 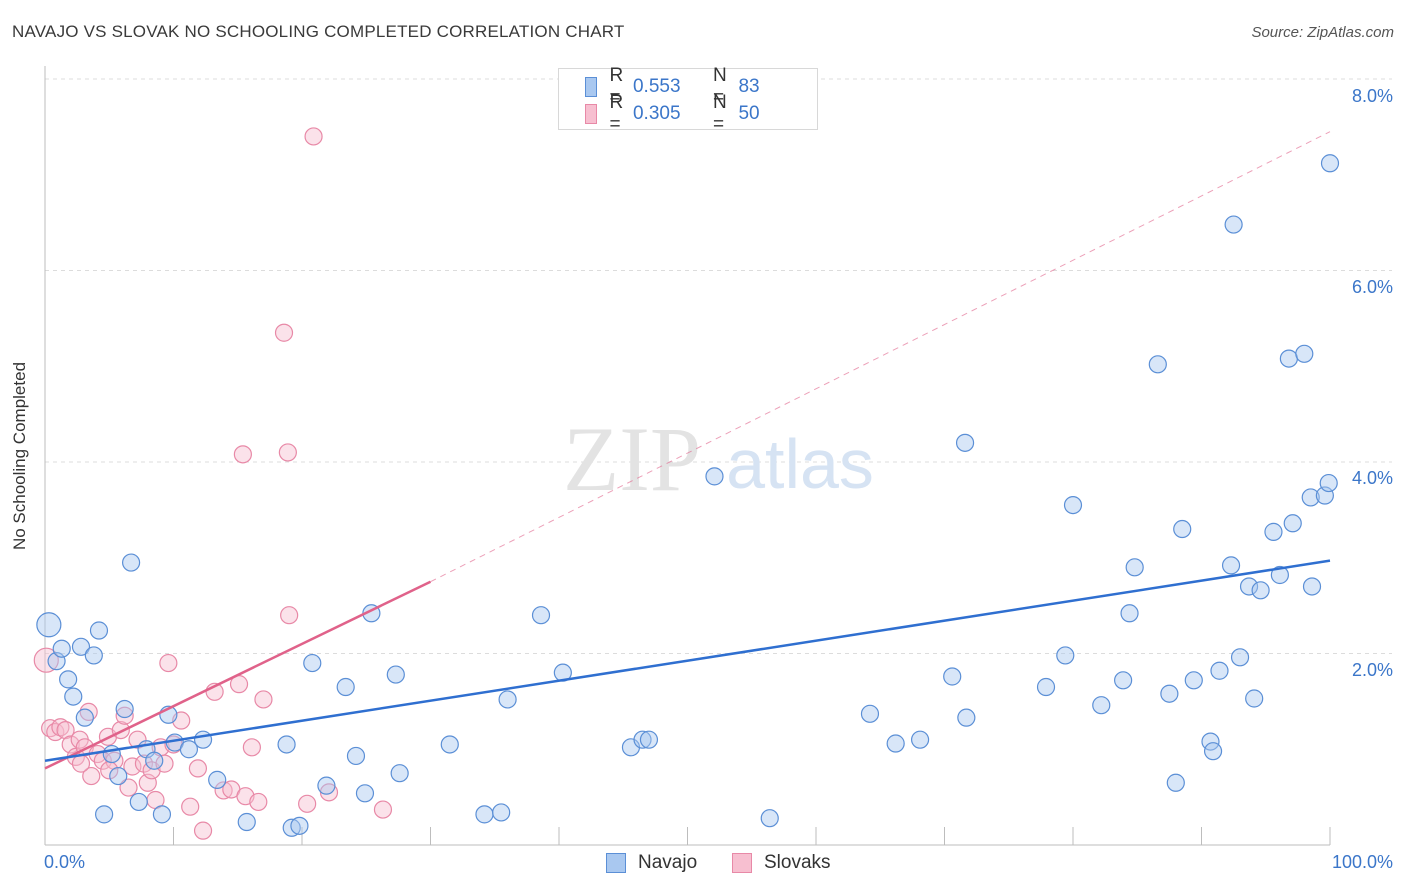 What do you see at coordinates (800, 464) in the screenshot?
I see `watermark-atlas: atlas` at bounding box center [800, 464].